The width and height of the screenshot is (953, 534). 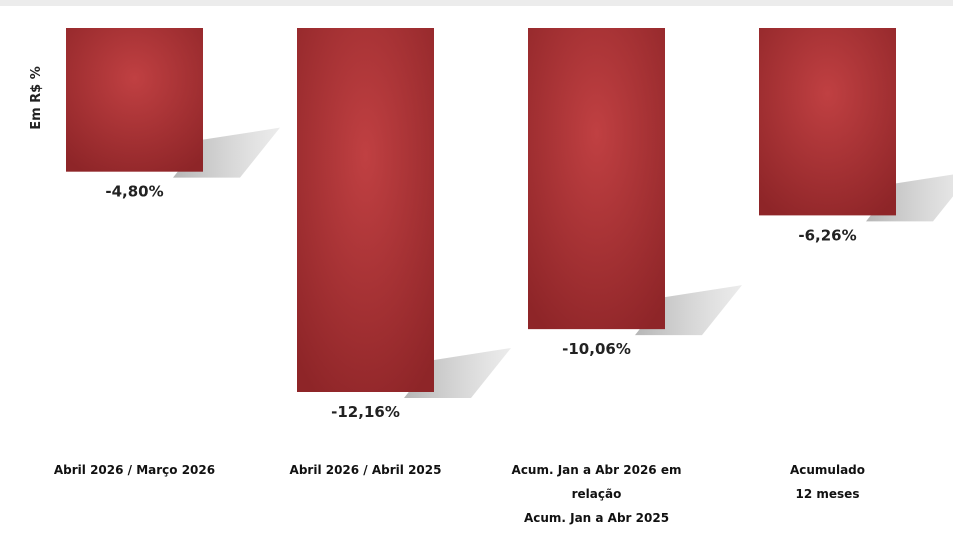 I want to click on top-band, so click(x=476, y=3).